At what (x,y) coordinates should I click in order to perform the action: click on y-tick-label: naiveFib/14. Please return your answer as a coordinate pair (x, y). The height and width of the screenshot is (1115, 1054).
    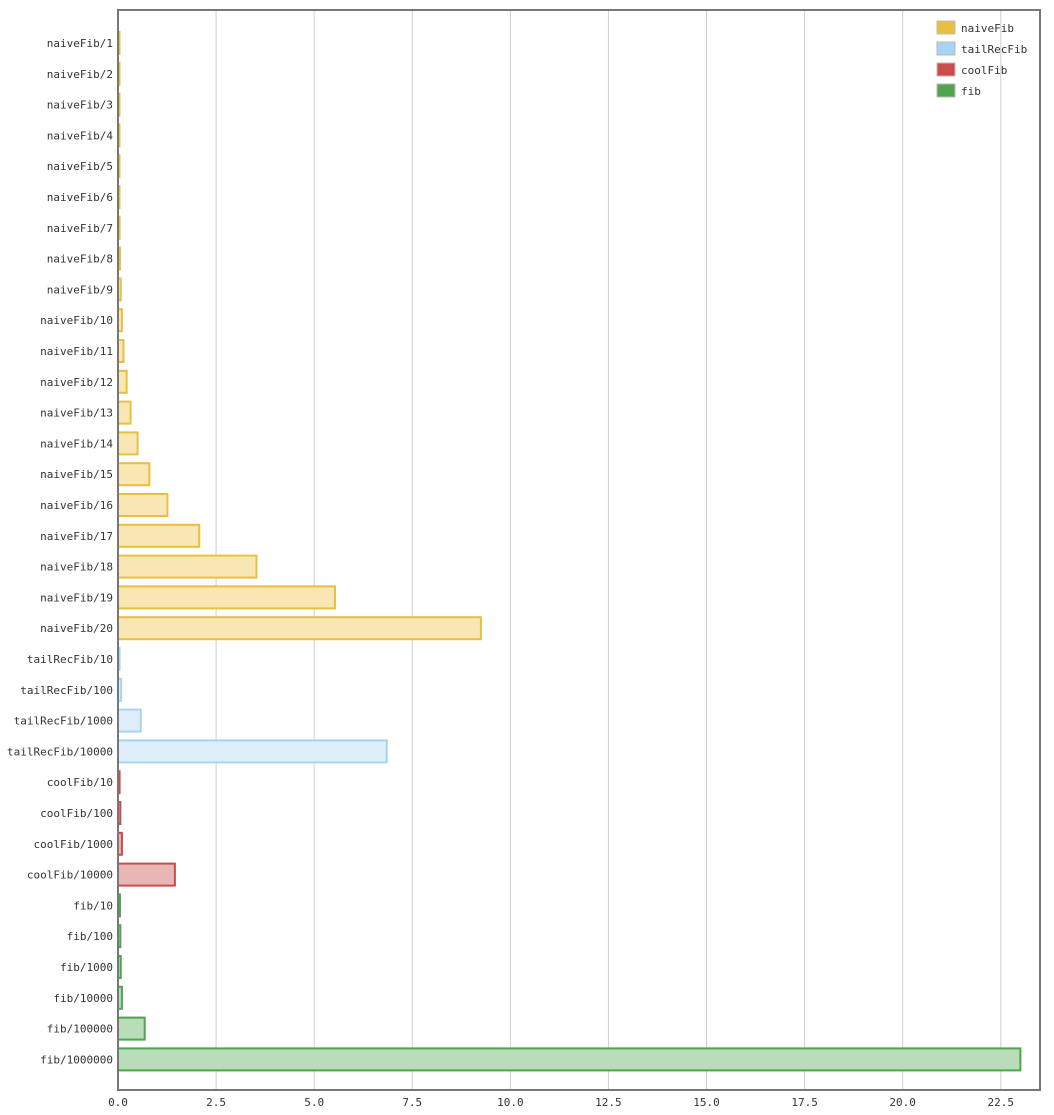
    Looking at the image, I should click on (76, 443).